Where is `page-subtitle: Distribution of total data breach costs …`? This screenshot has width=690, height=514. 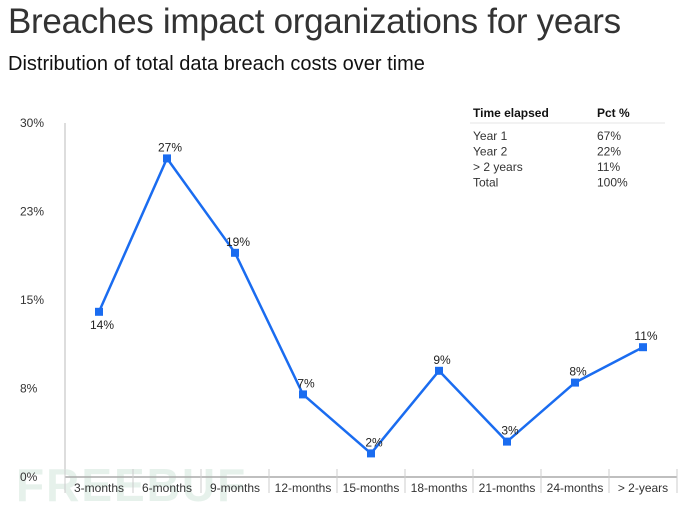
page-subtitle: Distribution of total data breach costs … is located at coordinates (216, 64).